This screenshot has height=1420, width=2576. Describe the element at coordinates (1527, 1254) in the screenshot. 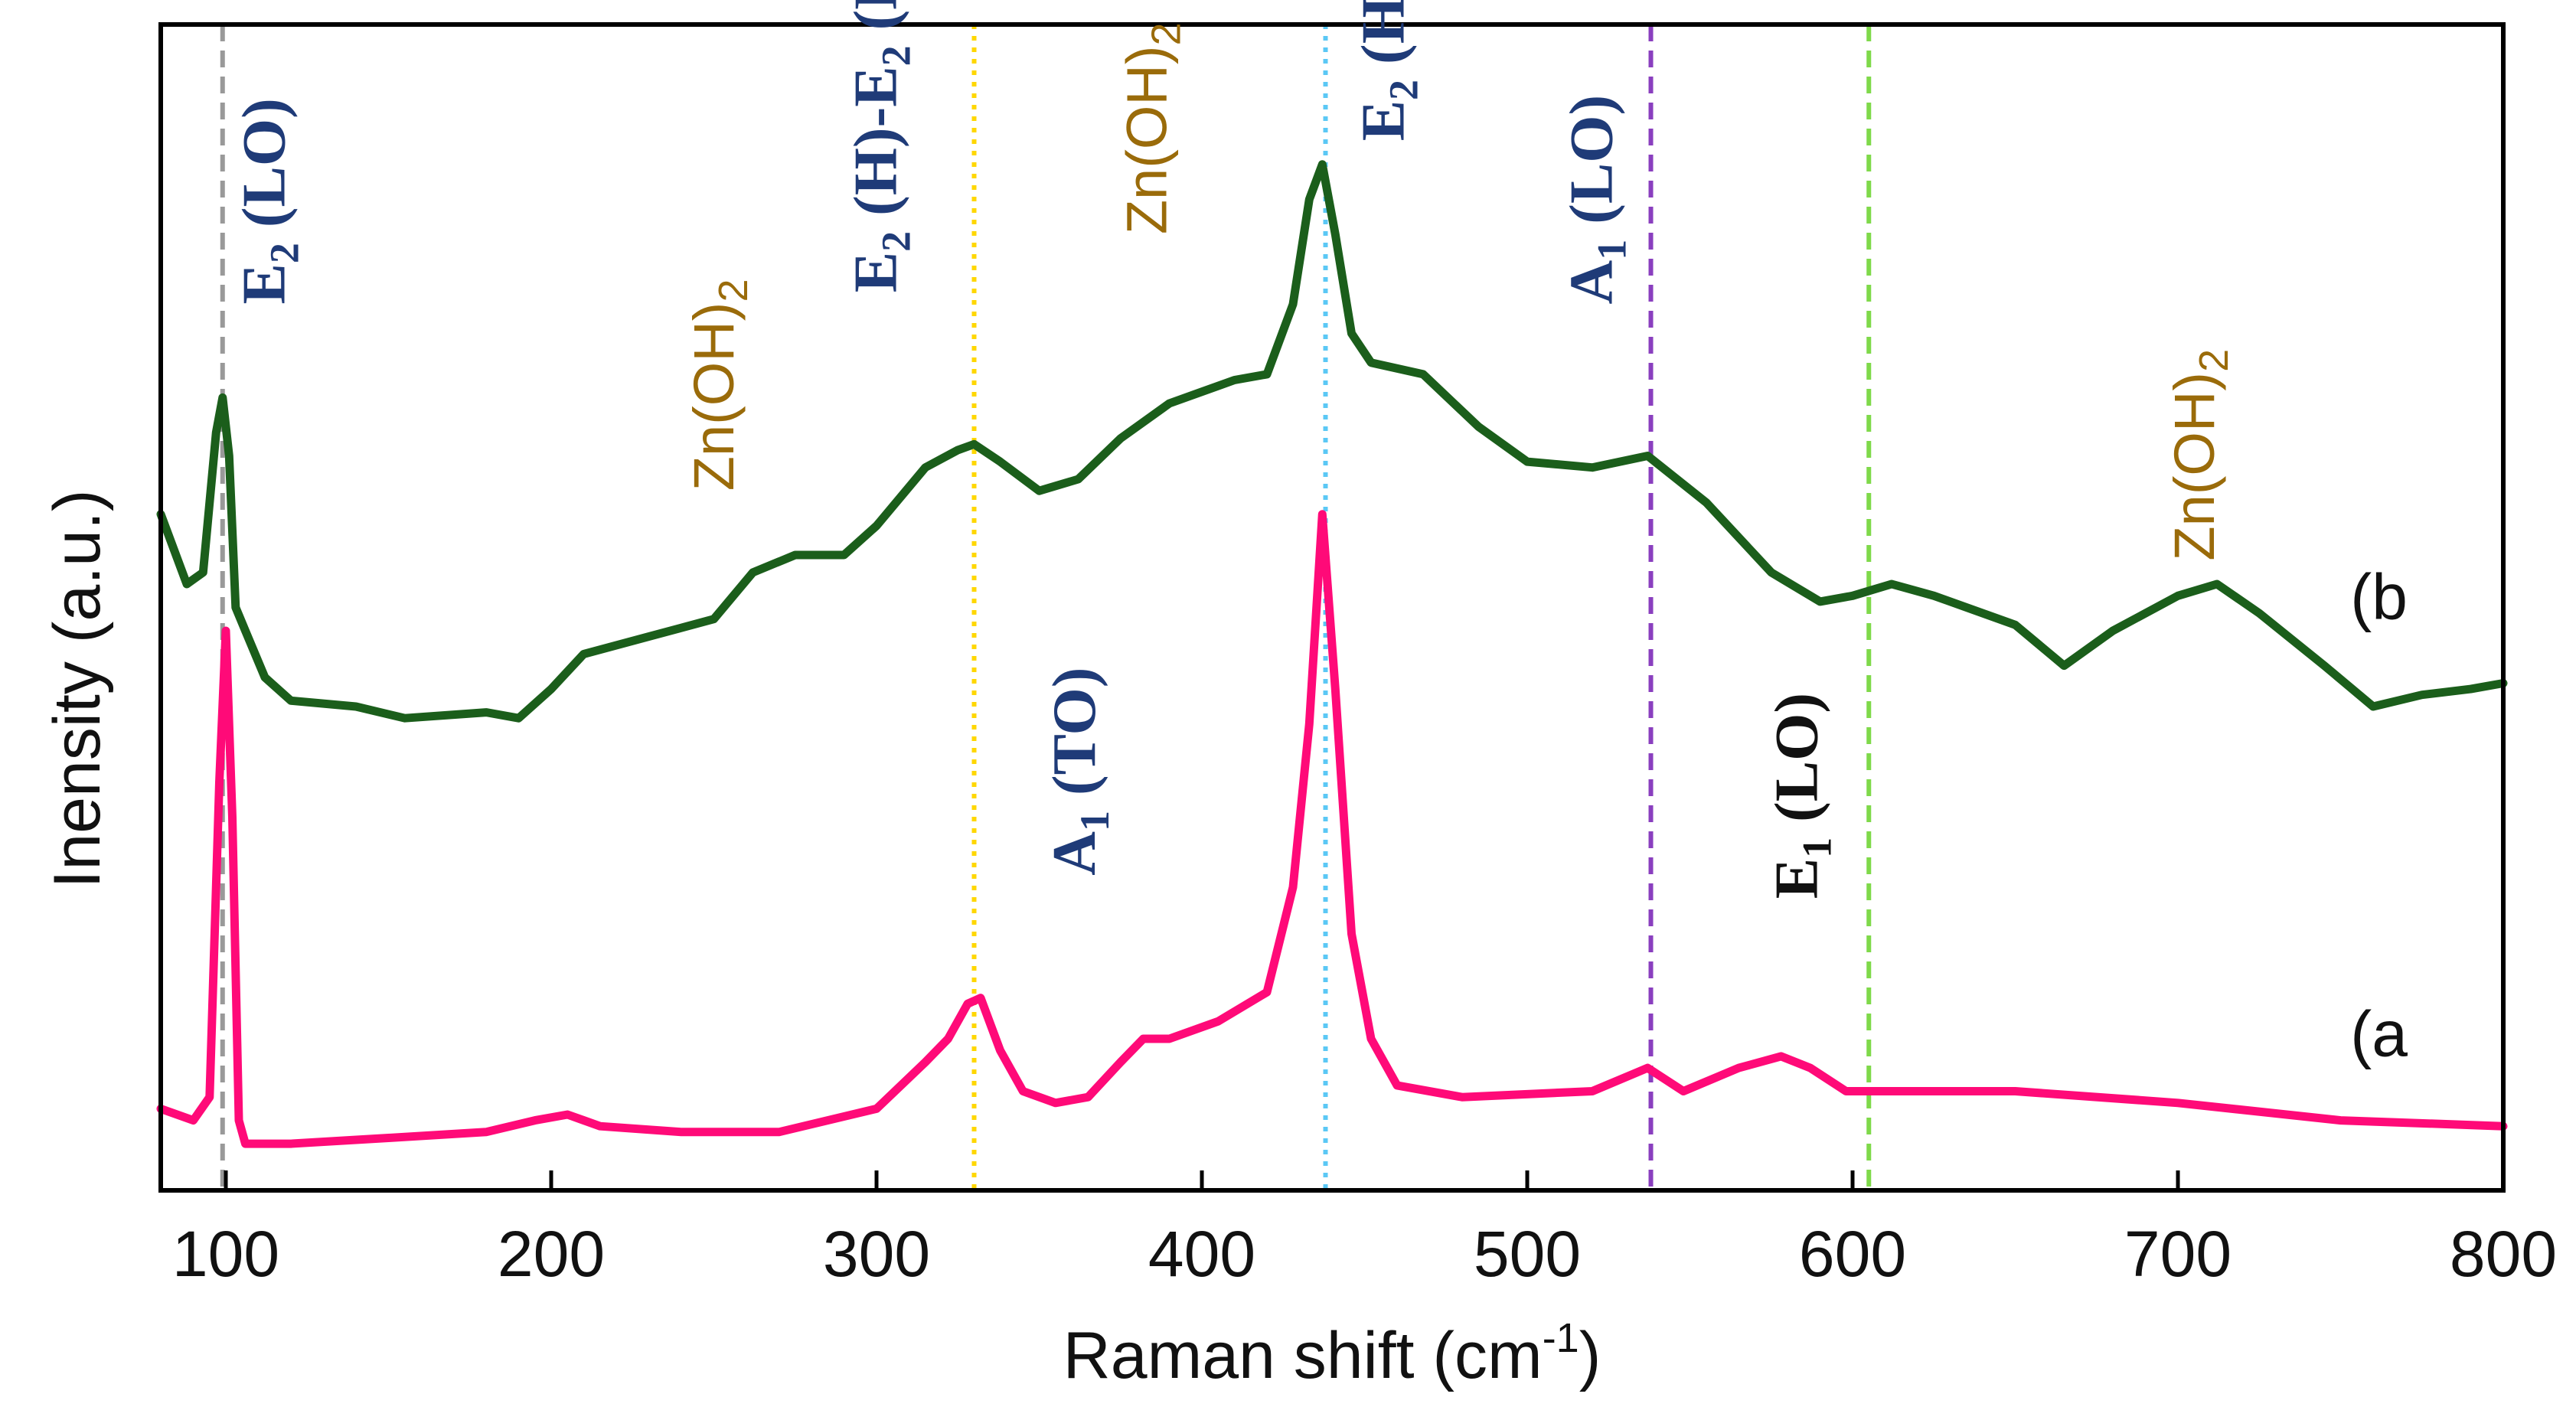

I see `x-tick-label: 500` at that location.